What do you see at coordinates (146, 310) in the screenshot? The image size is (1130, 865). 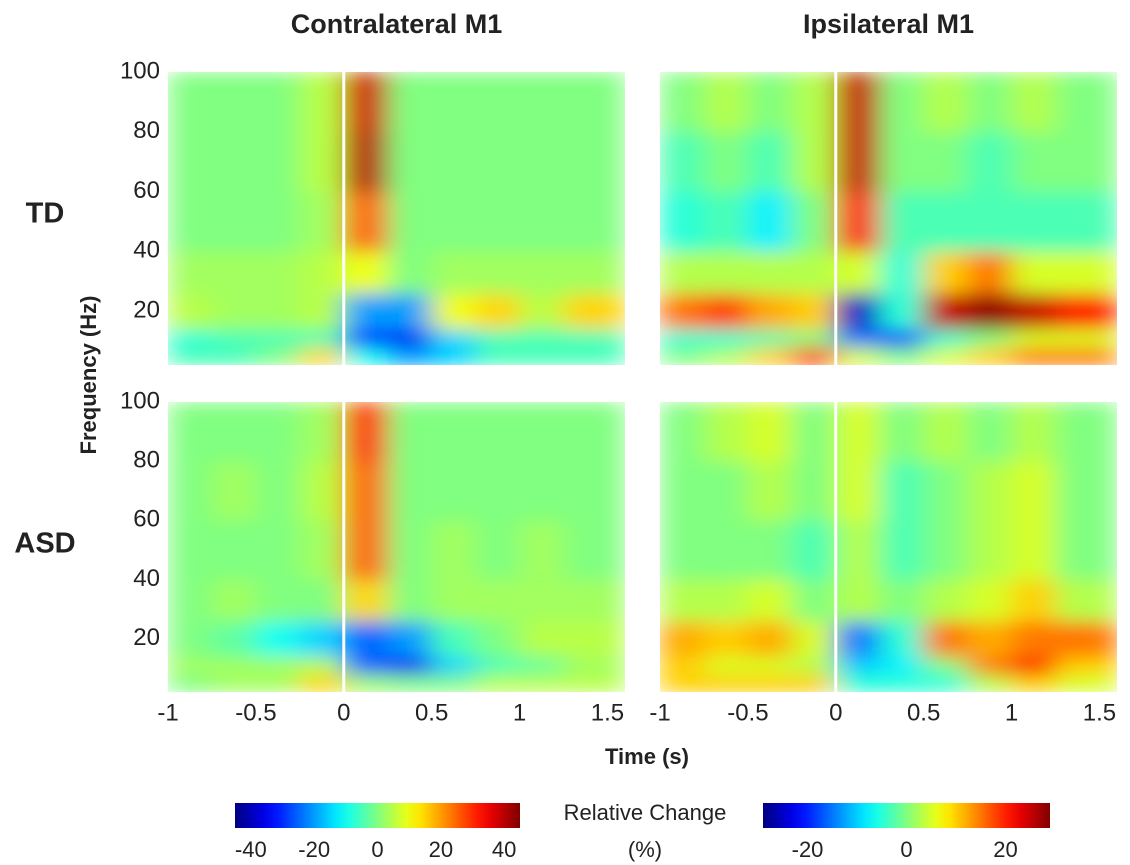 I see `y-tick-label: 20` at bounding box center [146, 310].